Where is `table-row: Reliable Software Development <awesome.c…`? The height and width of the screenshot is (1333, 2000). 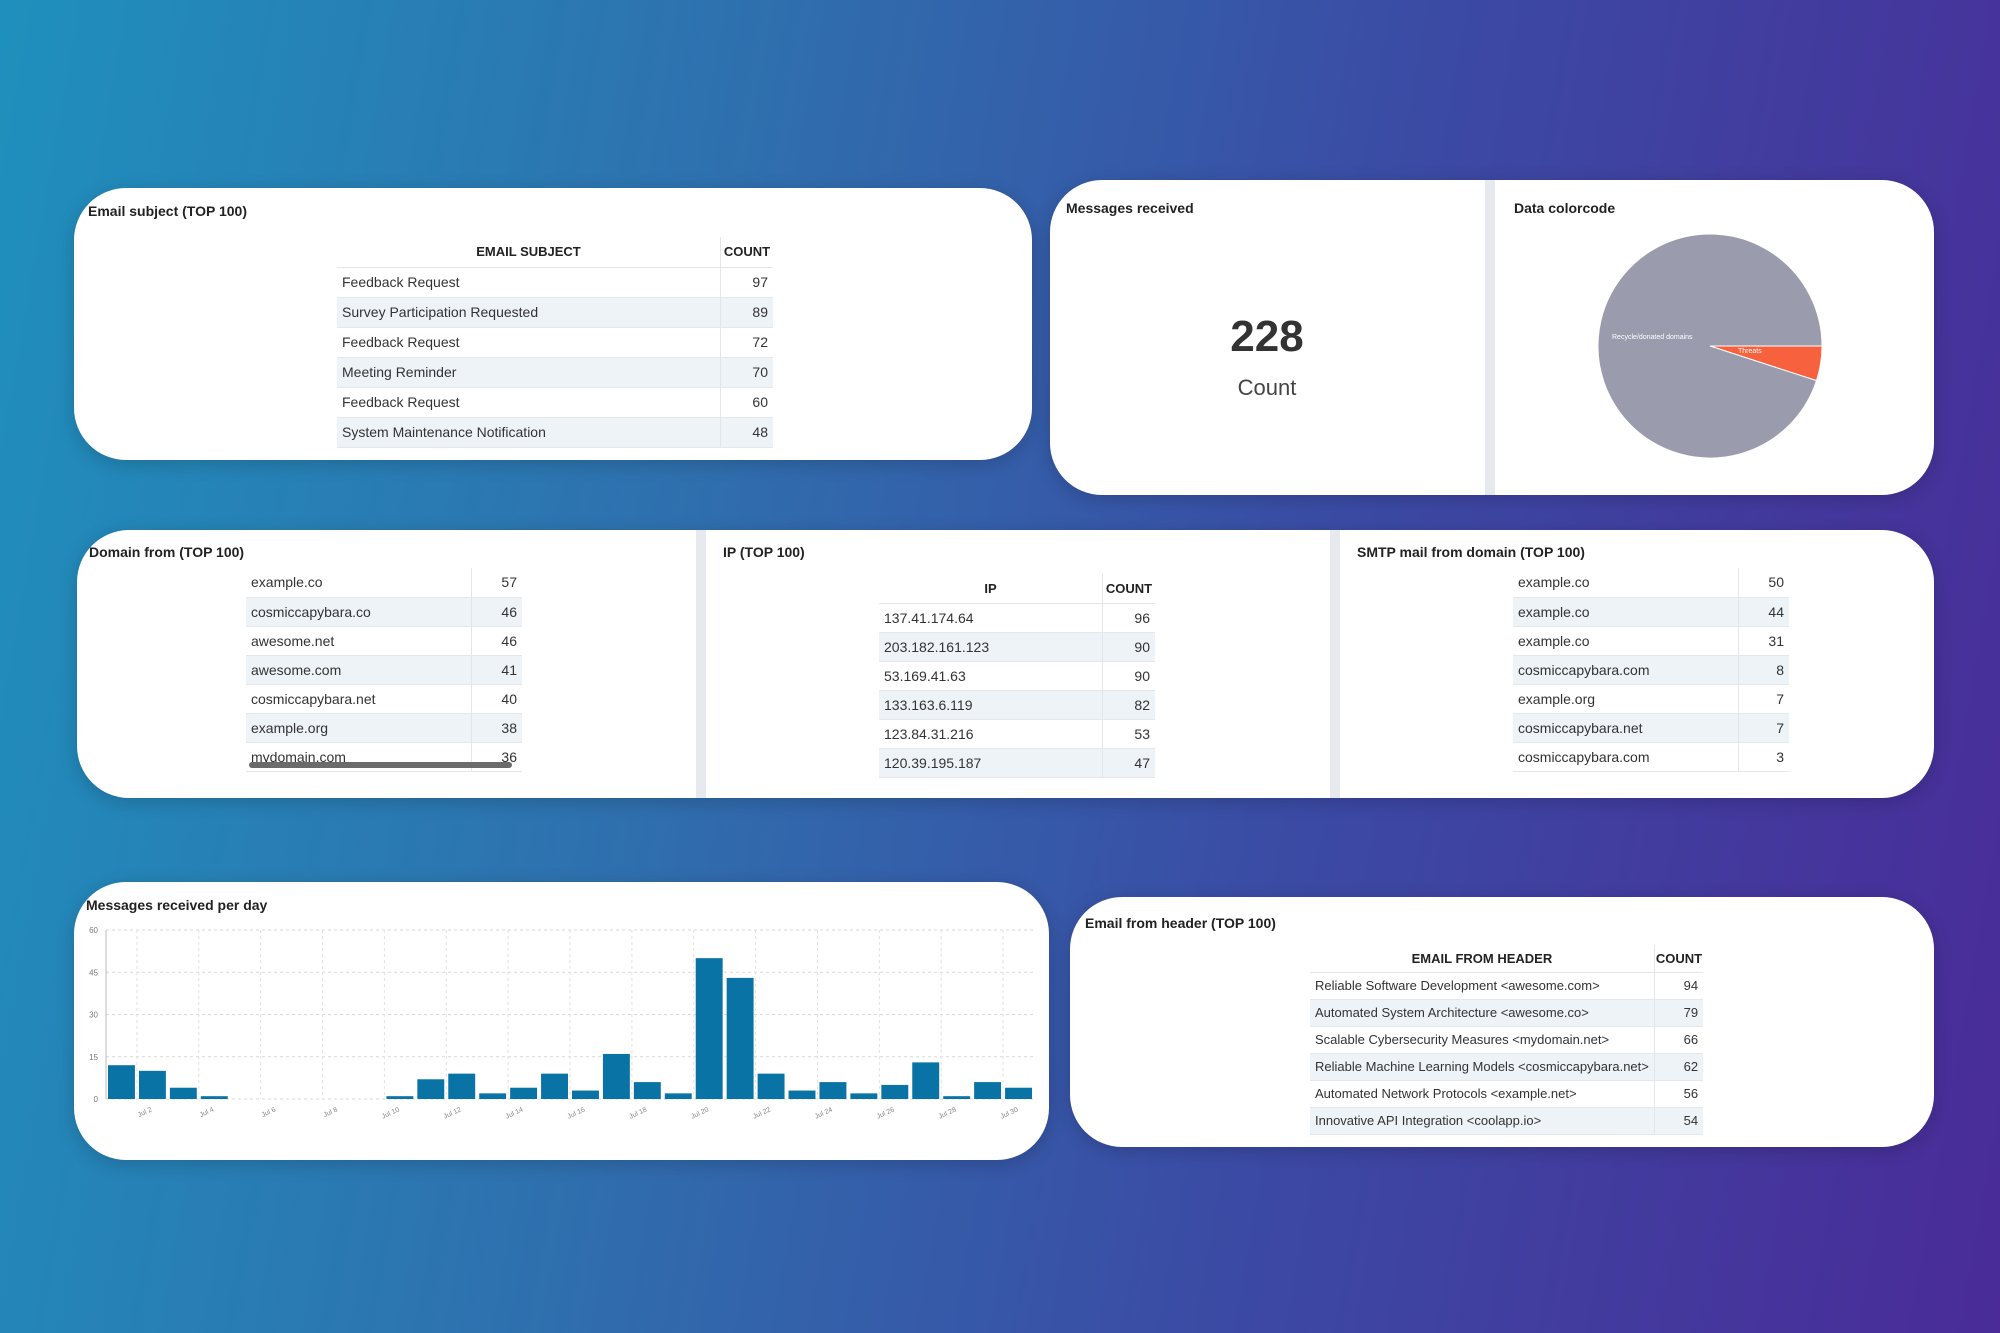
table-row: Reliable Software Development <awesome.c… is located at coordinates (1507, 986).